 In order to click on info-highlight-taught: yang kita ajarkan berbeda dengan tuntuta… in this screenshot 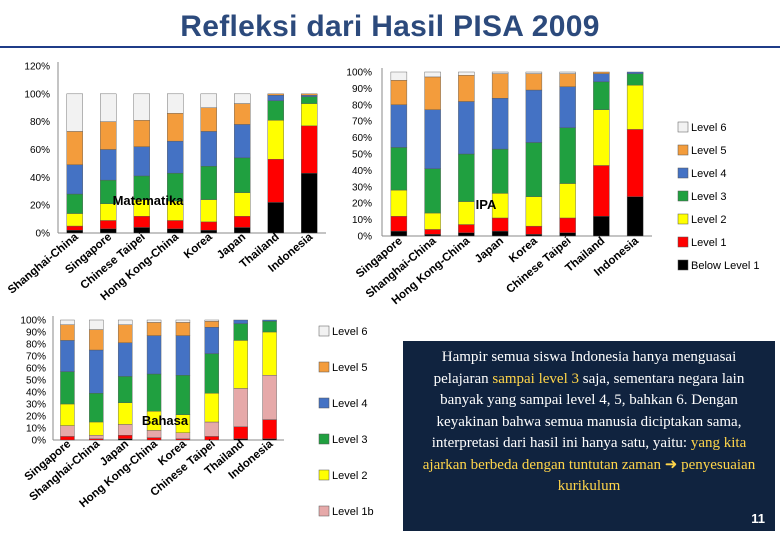, I will do `click(584, 454)`.